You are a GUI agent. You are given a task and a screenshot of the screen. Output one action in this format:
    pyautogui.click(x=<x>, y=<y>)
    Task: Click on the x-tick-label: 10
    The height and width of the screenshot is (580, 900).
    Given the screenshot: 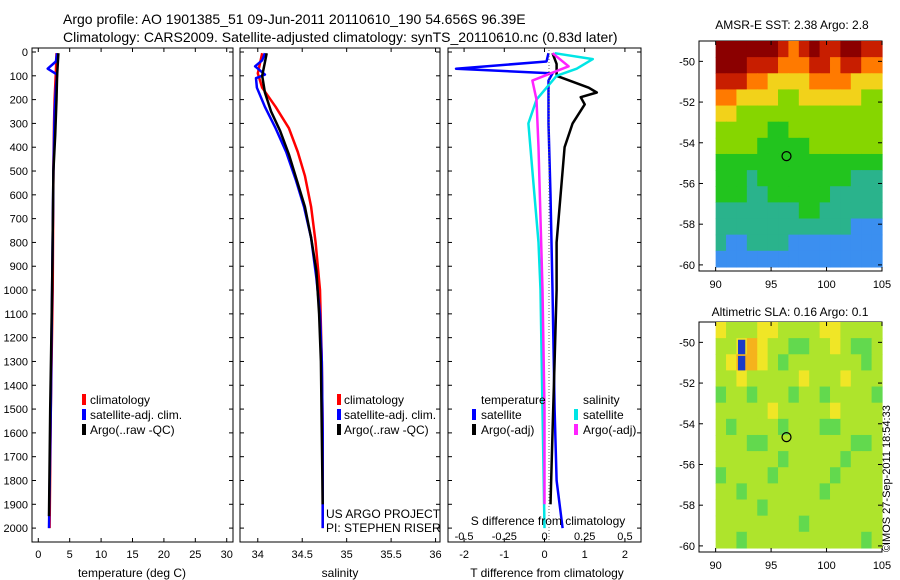 What is the action you would take?
    pyautogui.click(x=101, y=555)
    